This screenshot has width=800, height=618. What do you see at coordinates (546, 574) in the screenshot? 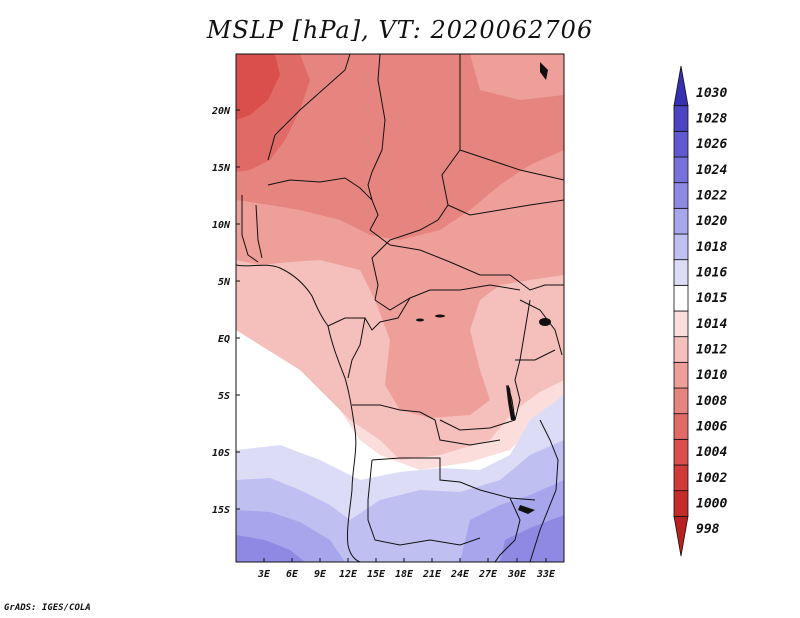
I see `lon-label-33e: 33E` at bounding box center [546, 574].